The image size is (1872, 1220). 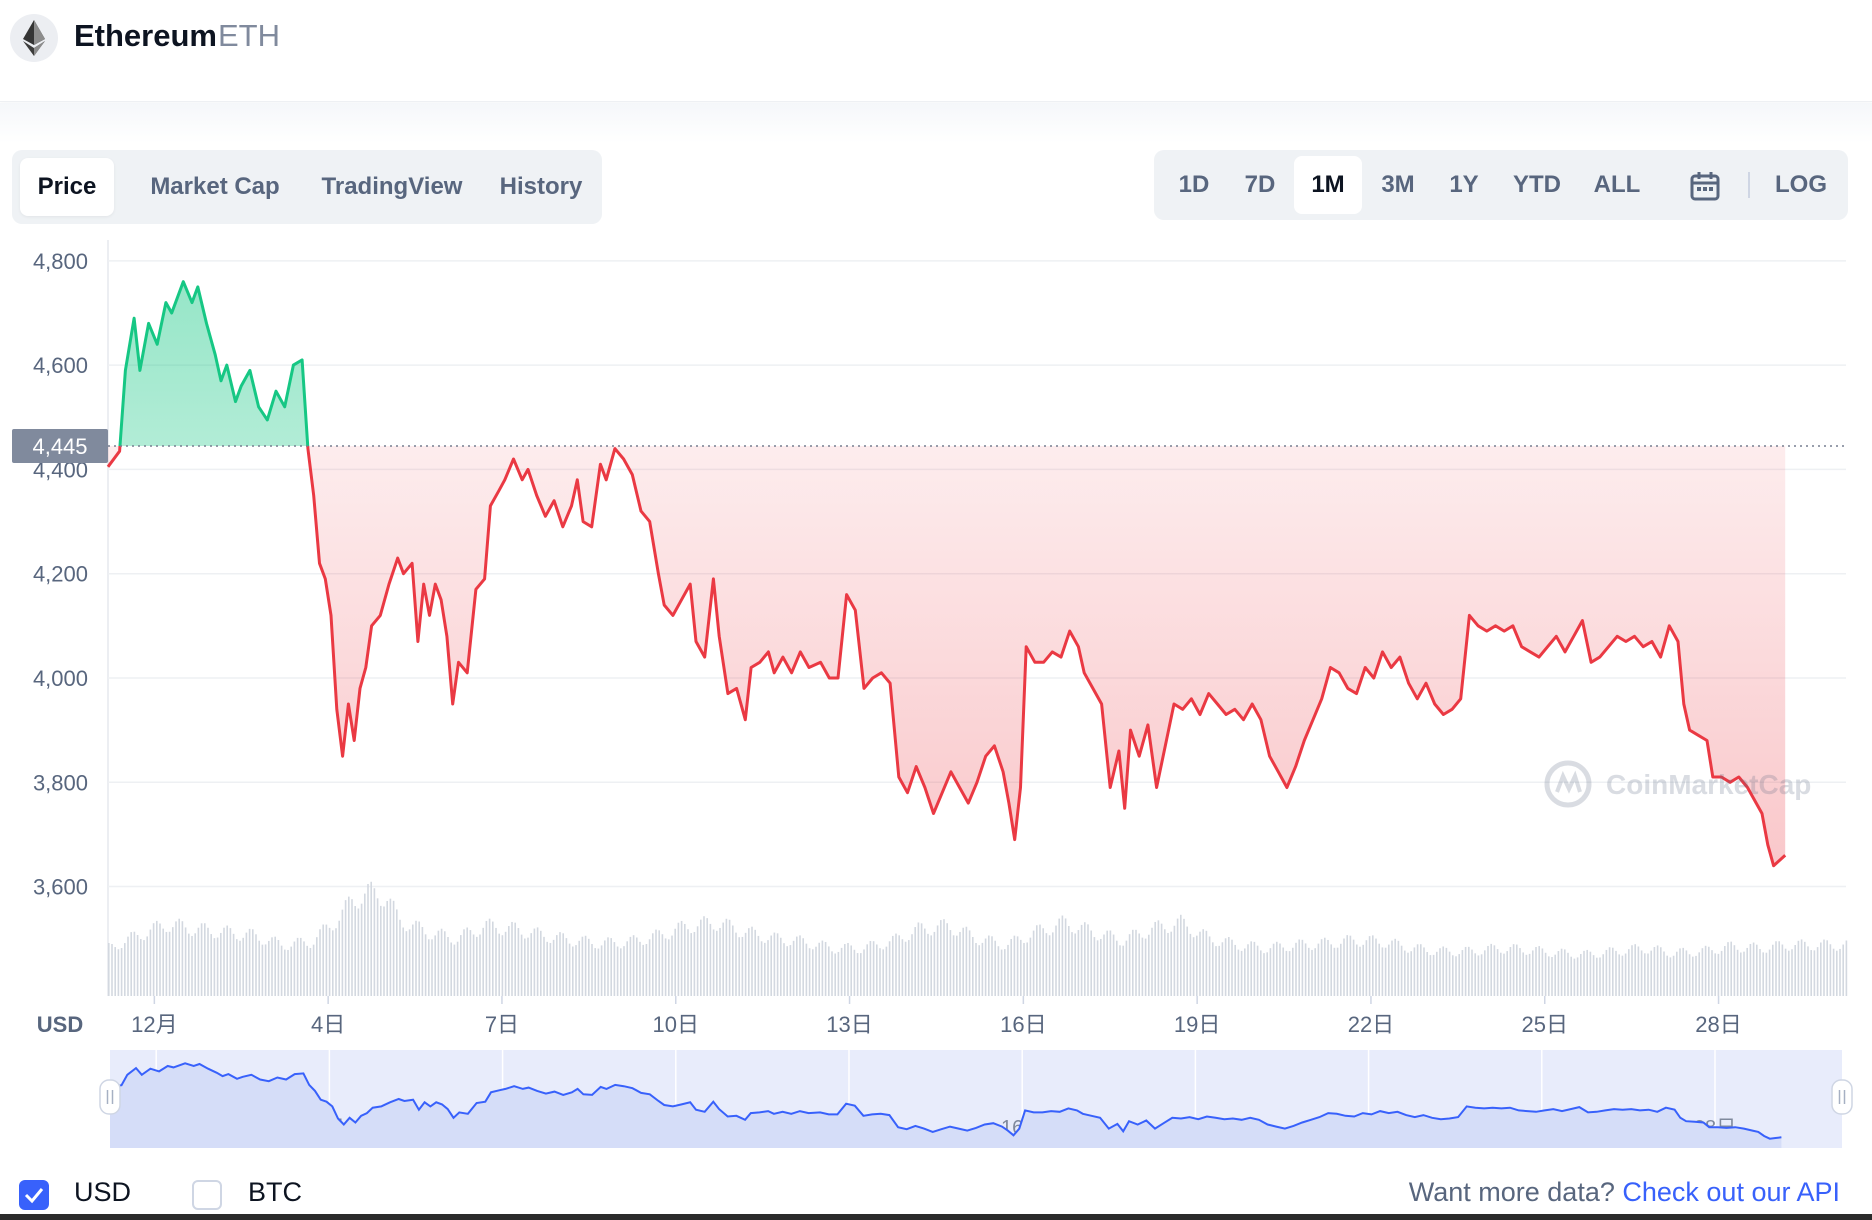 What do you see at coordinates (60, 678) in the screenshot?
I see `y-tick-label: 4,000` at bounding box center [60, 678].